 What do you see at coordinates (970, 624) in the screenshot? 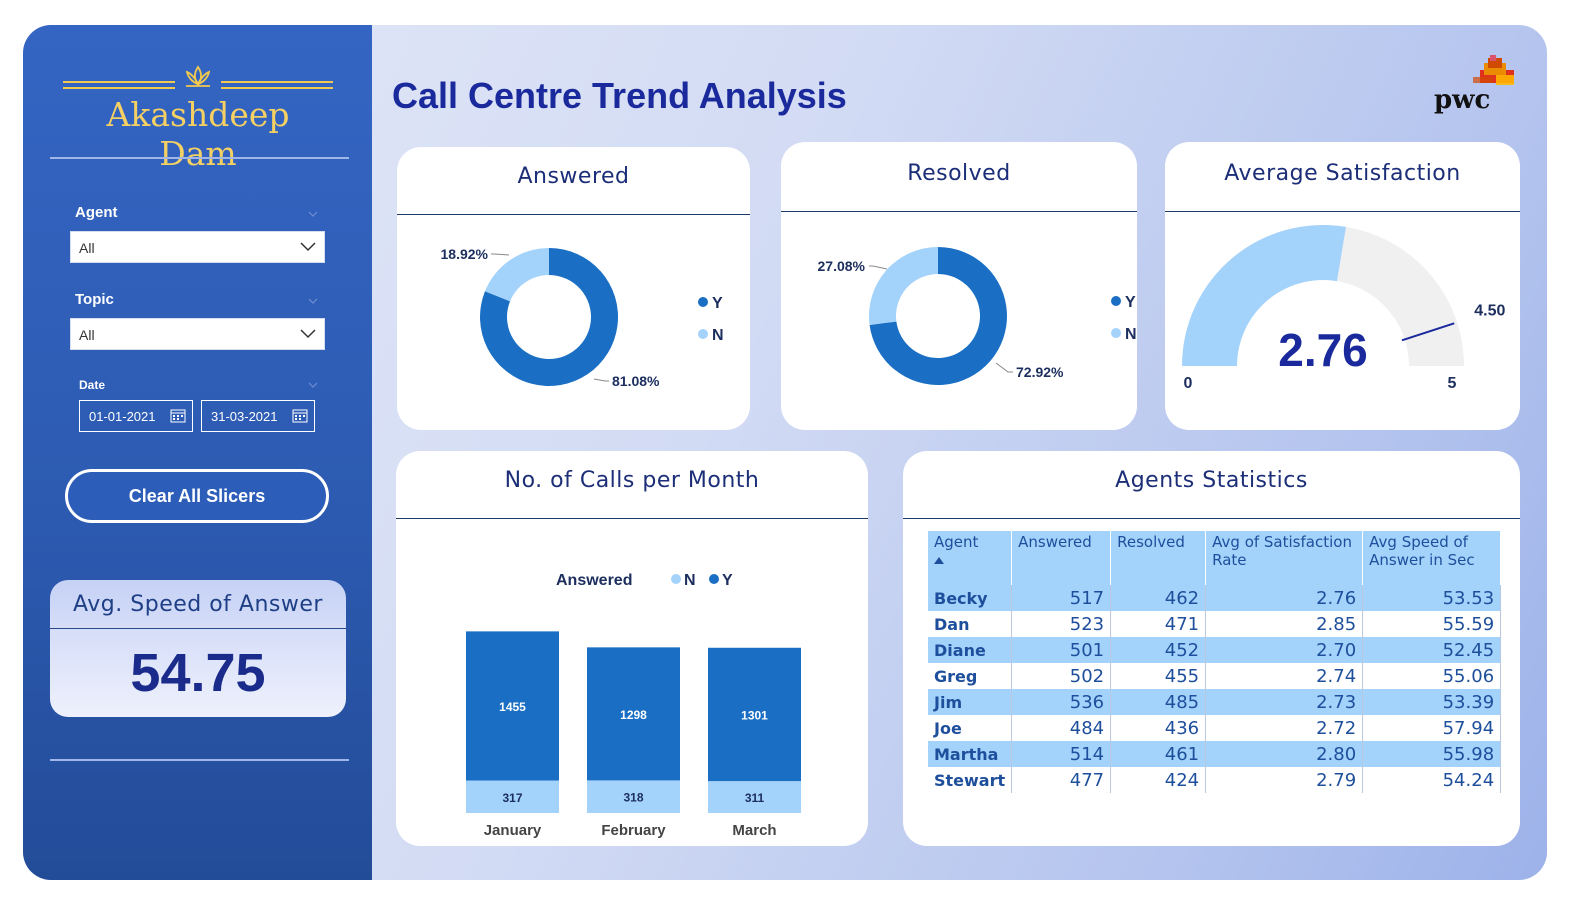
I see `agent-name-cell: Dan` at bounding box center [970, 624].